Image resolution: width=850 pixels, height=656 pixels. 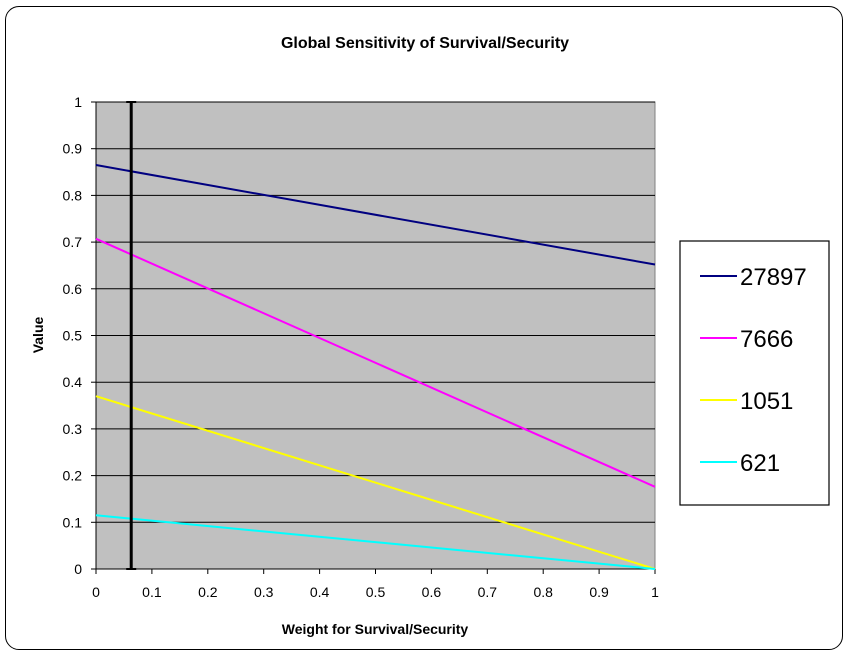 I want to click on x-tick-label: 0.5, so click(x=376, y=592).